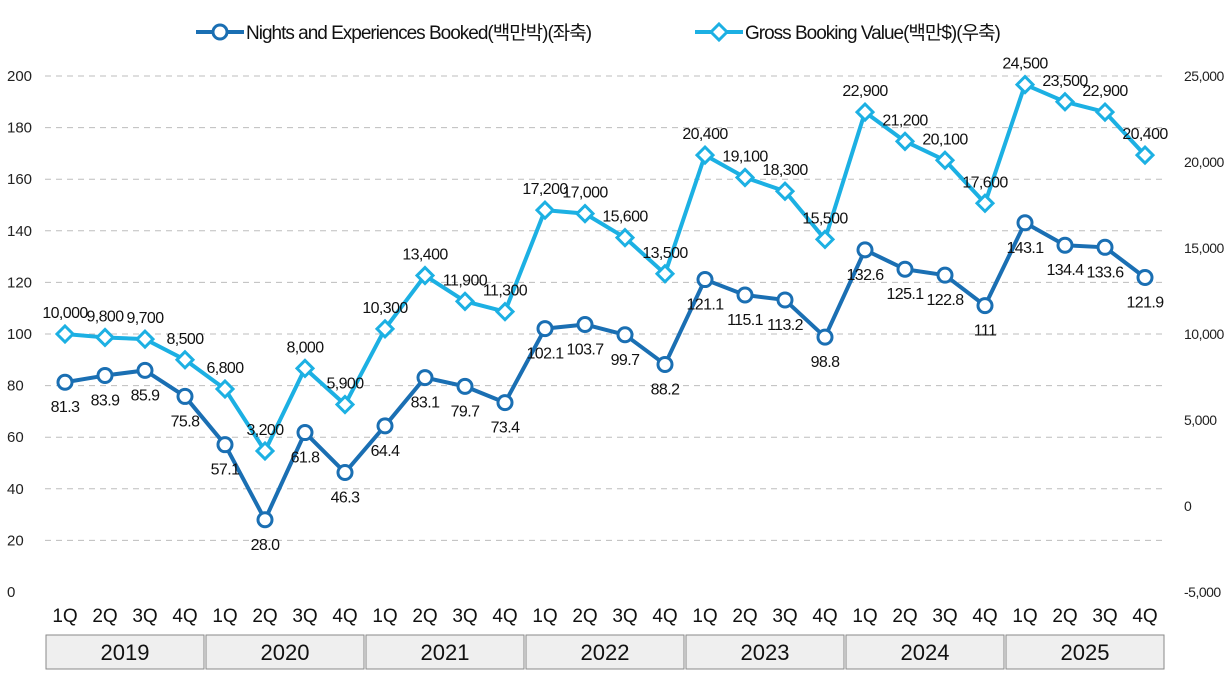 The height and width of the screenshot is (686, 1229). Describe the element at coordinates (1188, 506) in the screenshot. I see `y-right-tick-label: 0` at that location.